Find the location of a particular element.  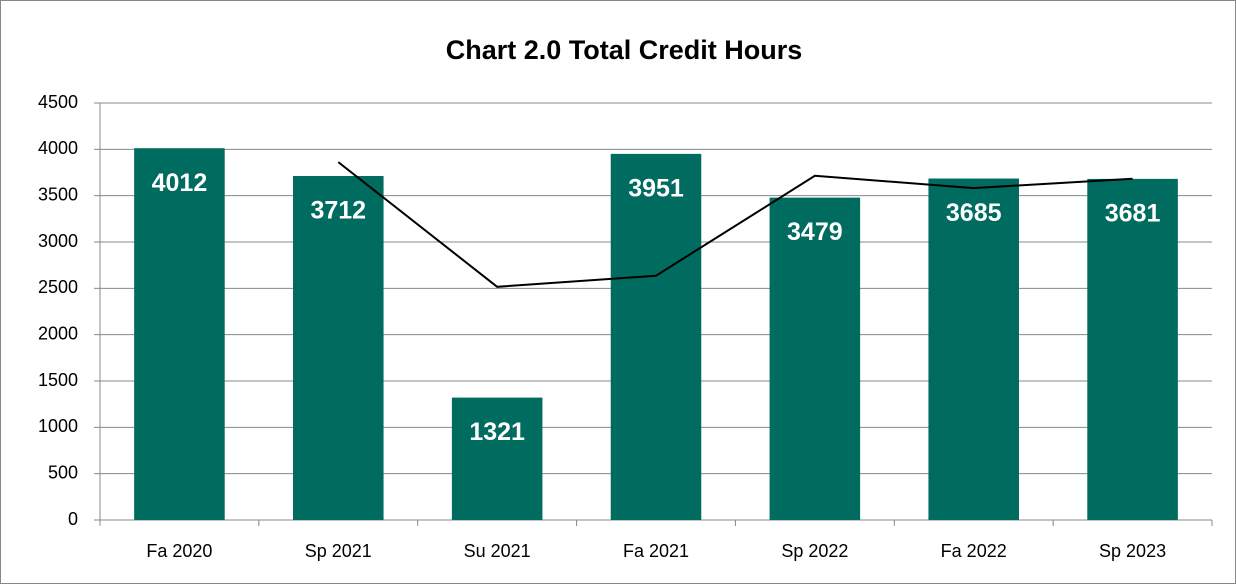

value-label: 3951 is located at coordinates (656, 188).